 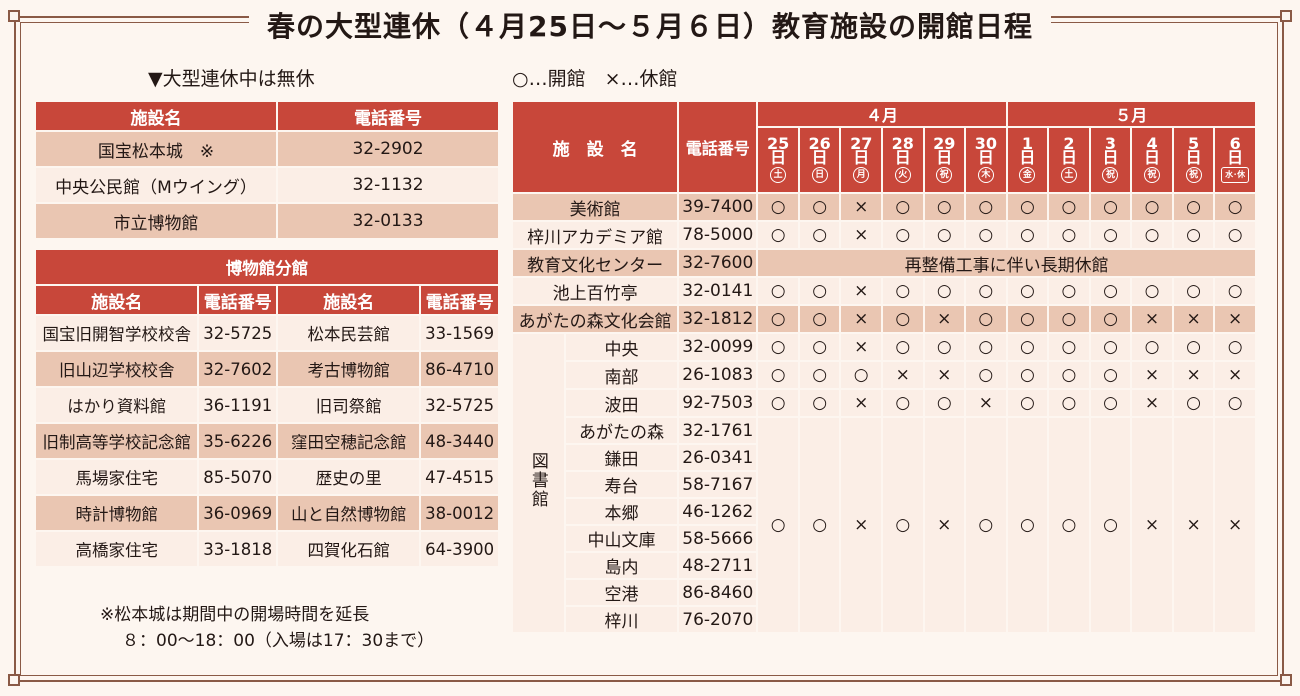 I want to click on facility-tel: 86-4710, so click(x=459, y=369).